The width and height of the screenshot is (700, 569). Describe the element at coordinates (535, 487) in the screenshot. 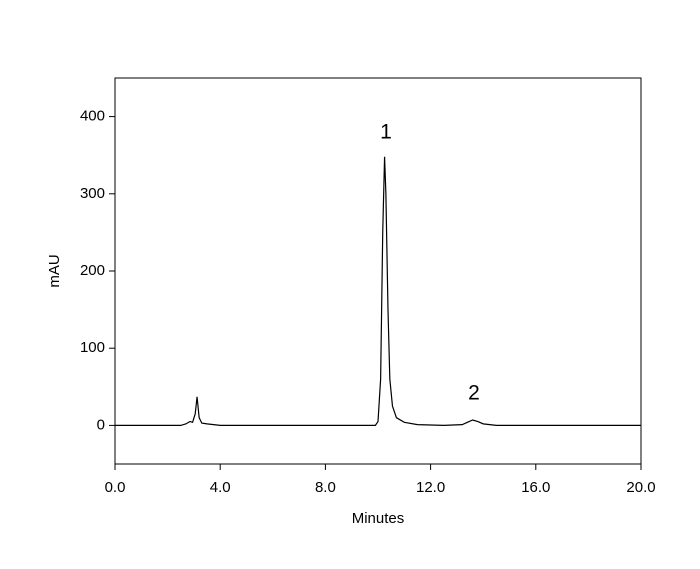

I see `x-tick-label: 16.0` at that location.